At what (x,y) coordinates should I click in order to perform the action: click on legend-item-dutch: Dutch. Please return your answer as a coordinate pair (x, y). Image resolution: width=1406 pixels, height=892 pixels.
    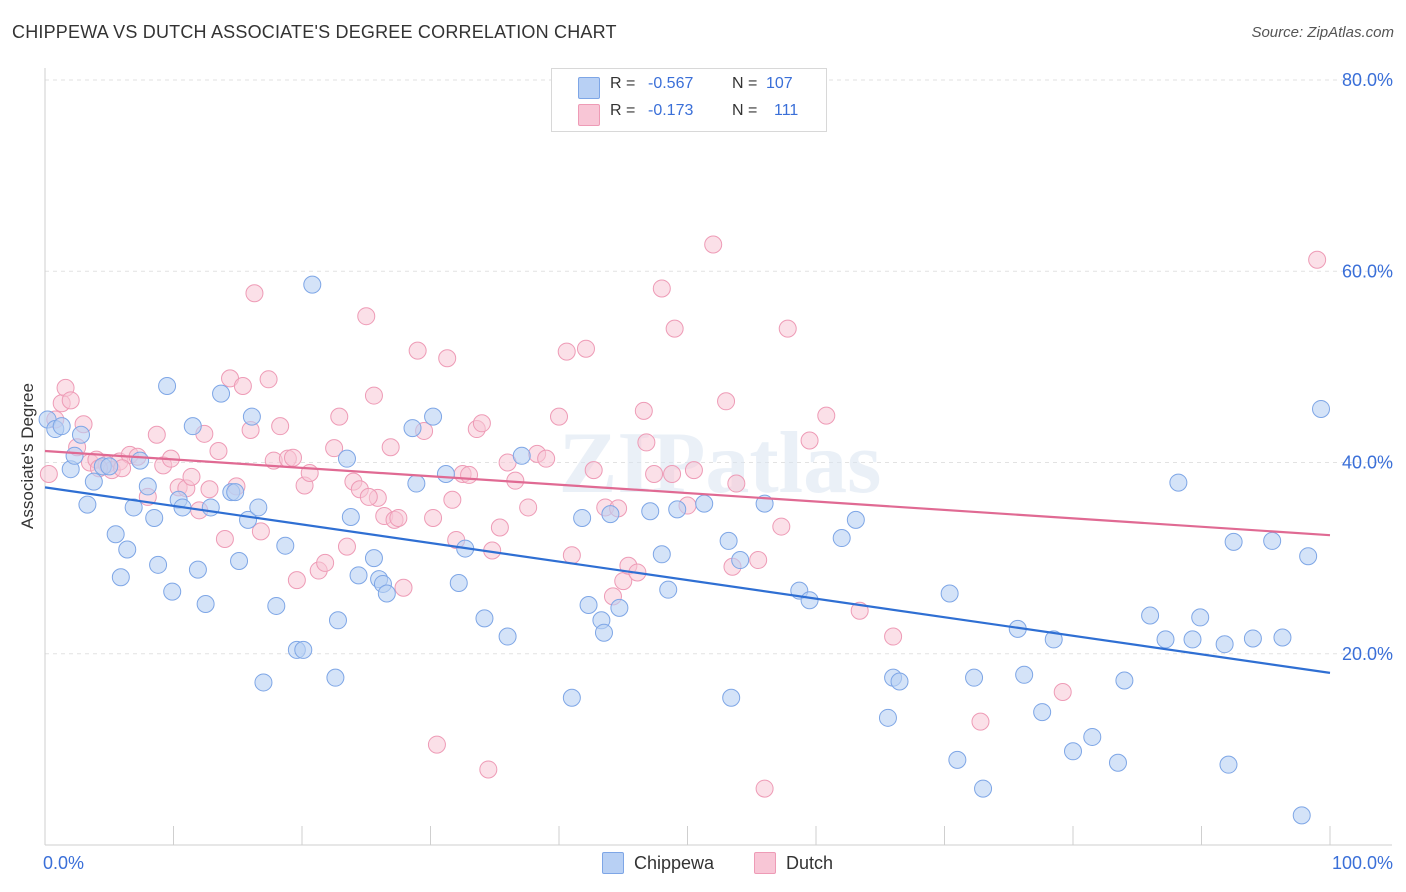
    Looking at the image, I should click on (793, 863).